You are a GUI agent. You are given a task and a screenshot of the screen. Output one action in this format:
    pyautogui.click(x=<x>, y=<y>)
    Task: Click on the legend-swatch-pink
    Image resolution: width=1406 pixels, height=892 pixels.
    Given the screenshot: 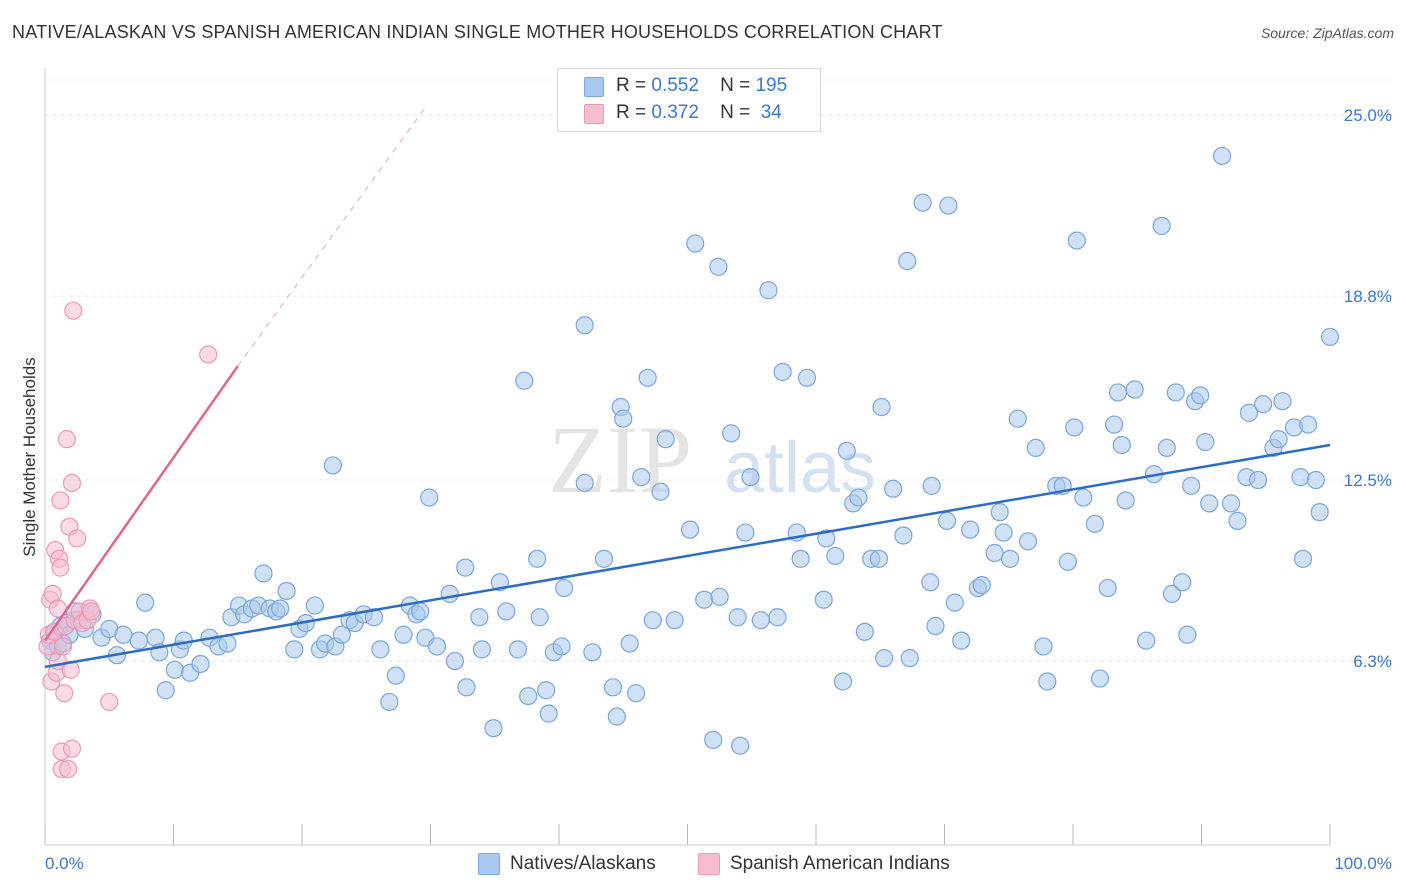 What is the action you would take?
    pyautogui.click(x=709, y=864)
    